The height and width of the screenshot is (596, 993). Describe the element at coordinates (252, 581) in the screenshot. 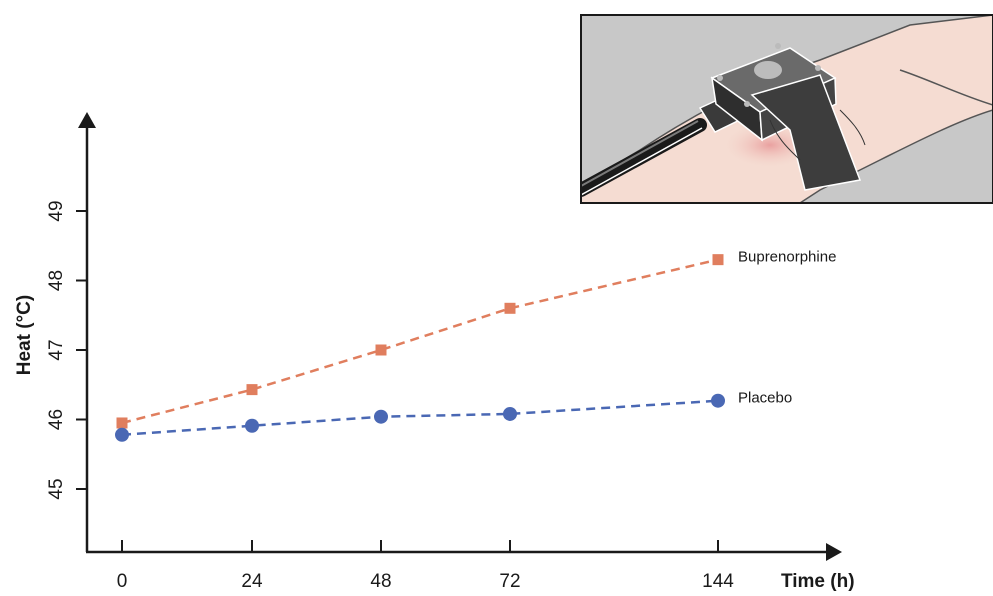

I see `x-tick-label: 24` at that location.